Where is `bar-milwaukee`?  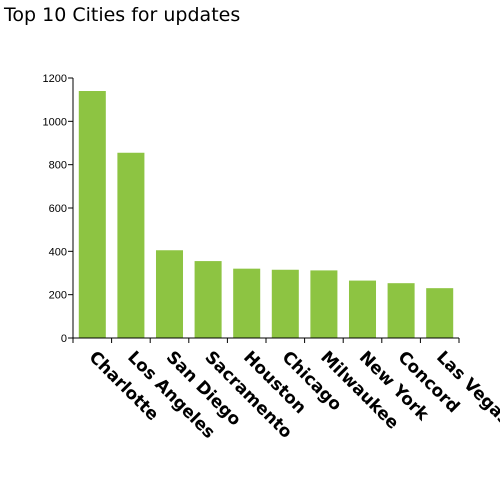 bar-milwaukee is located at coordinates (324, 304).